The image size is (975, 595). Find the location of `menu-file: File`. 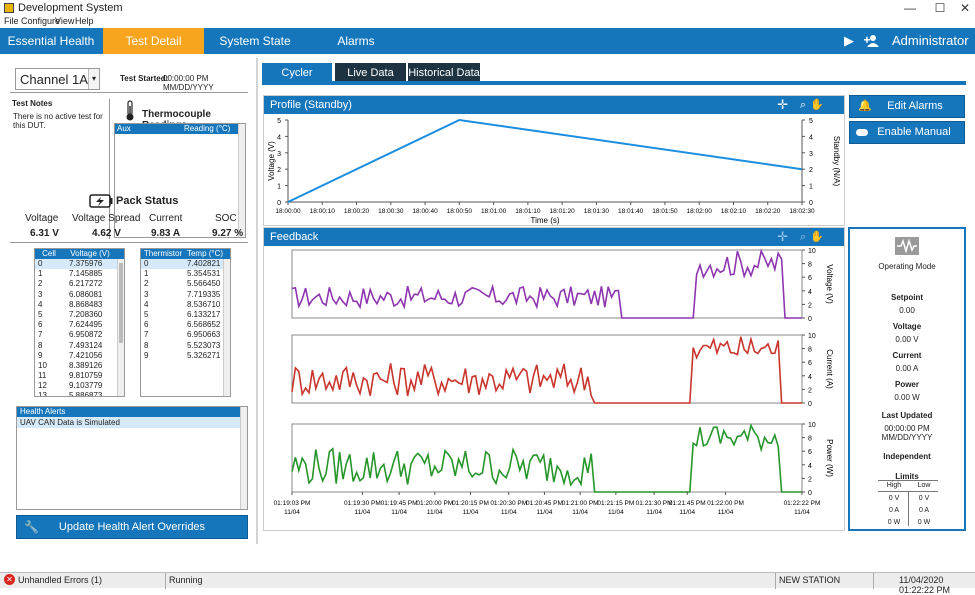

menu-file: File is located at coordinates (11, 21).